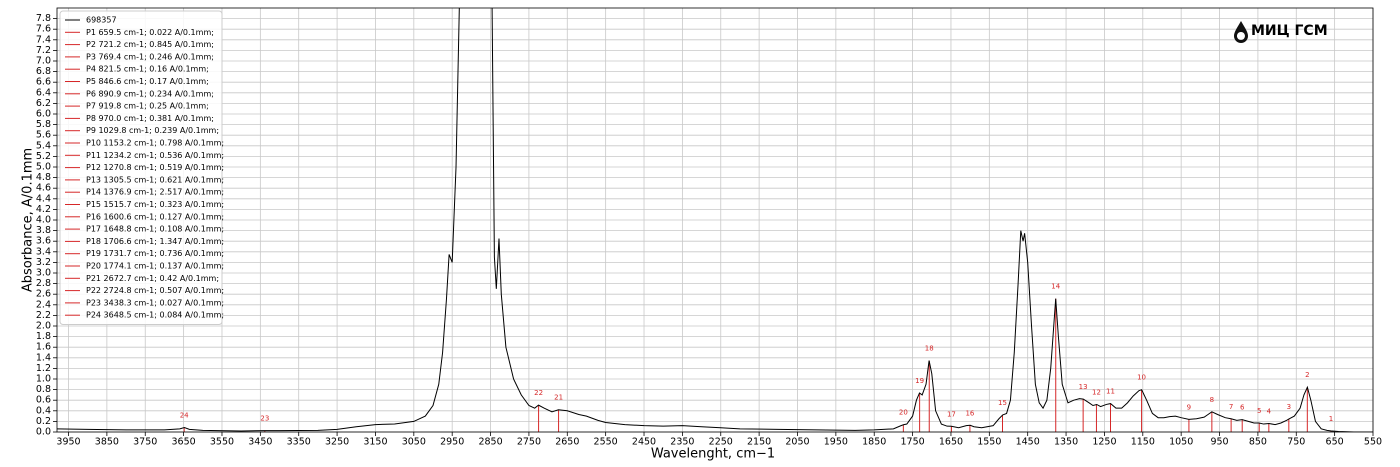 The height and width of the screenshot is (467, 1400). What do you see at coordinates (184, 442) in the screenshot?
I see `x-tick-label: 3650` at bounding box center [184, 442].